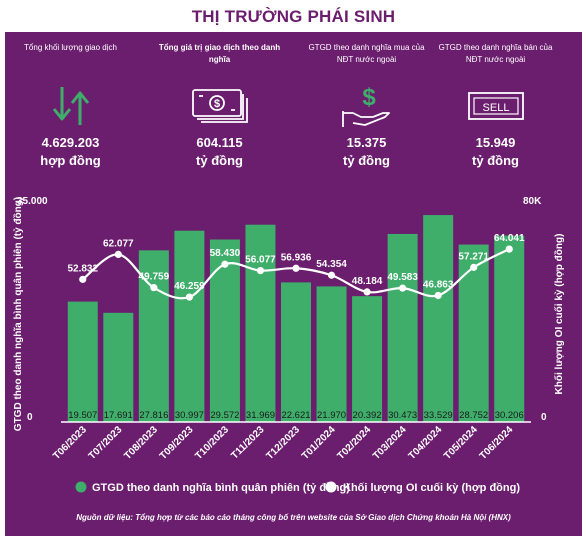  I want to click on sell-sign-icon: SELL, so click(495, 105).